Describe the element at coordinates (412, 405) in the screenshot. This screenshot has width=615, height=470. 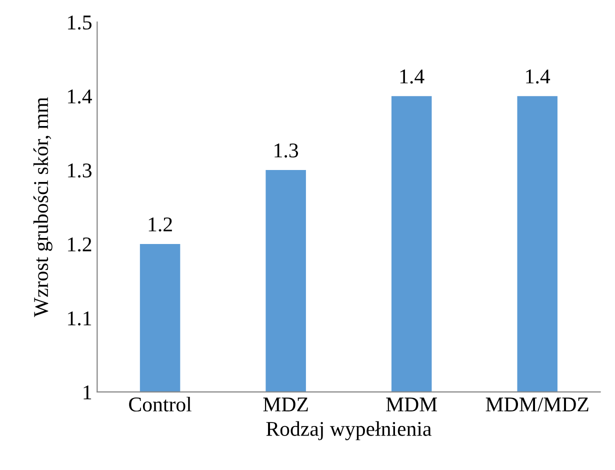
I see `x-tick-label: MDM` at that location.